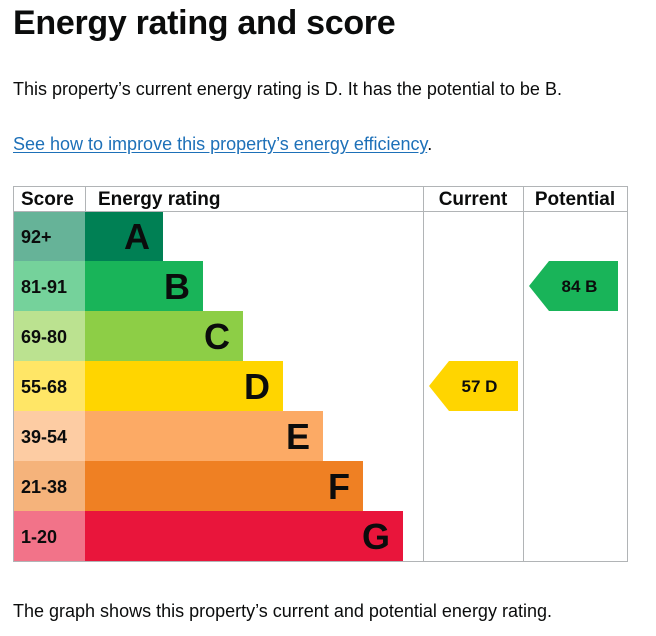  Describe the element at coordinates (44, 387) in the screenshot. I see `band-score-range-d: 55-68` at that location.